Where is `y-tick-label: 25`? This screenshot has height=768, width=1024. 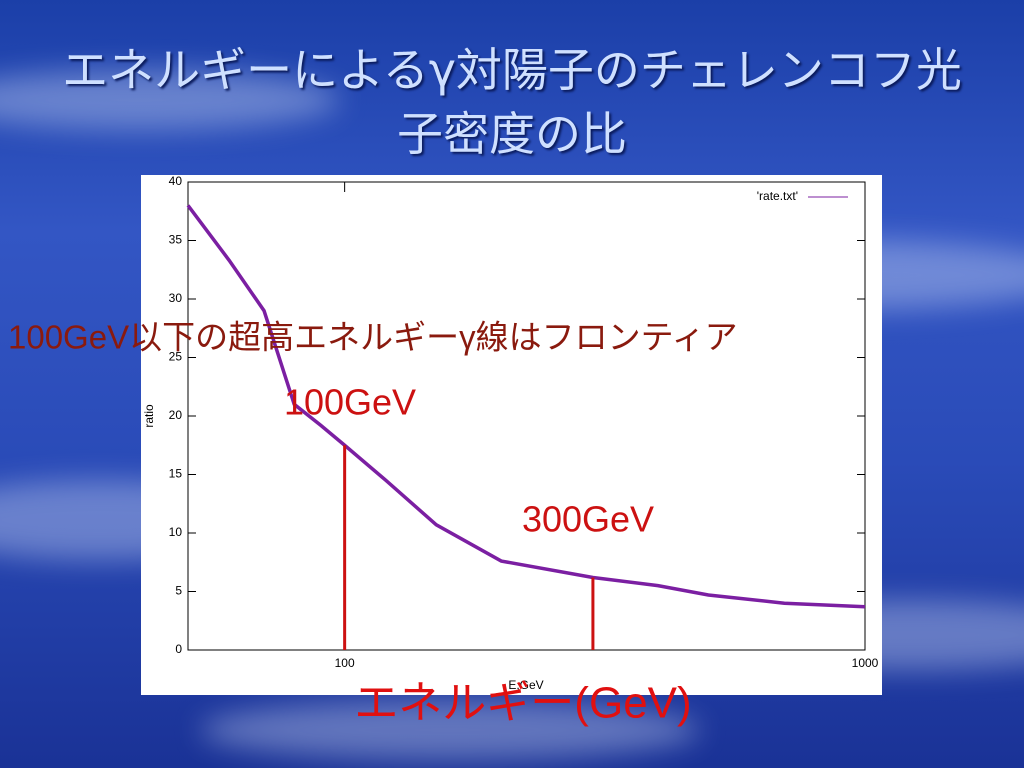 y-tick-label: 25 is located at coordinates (176, 357).